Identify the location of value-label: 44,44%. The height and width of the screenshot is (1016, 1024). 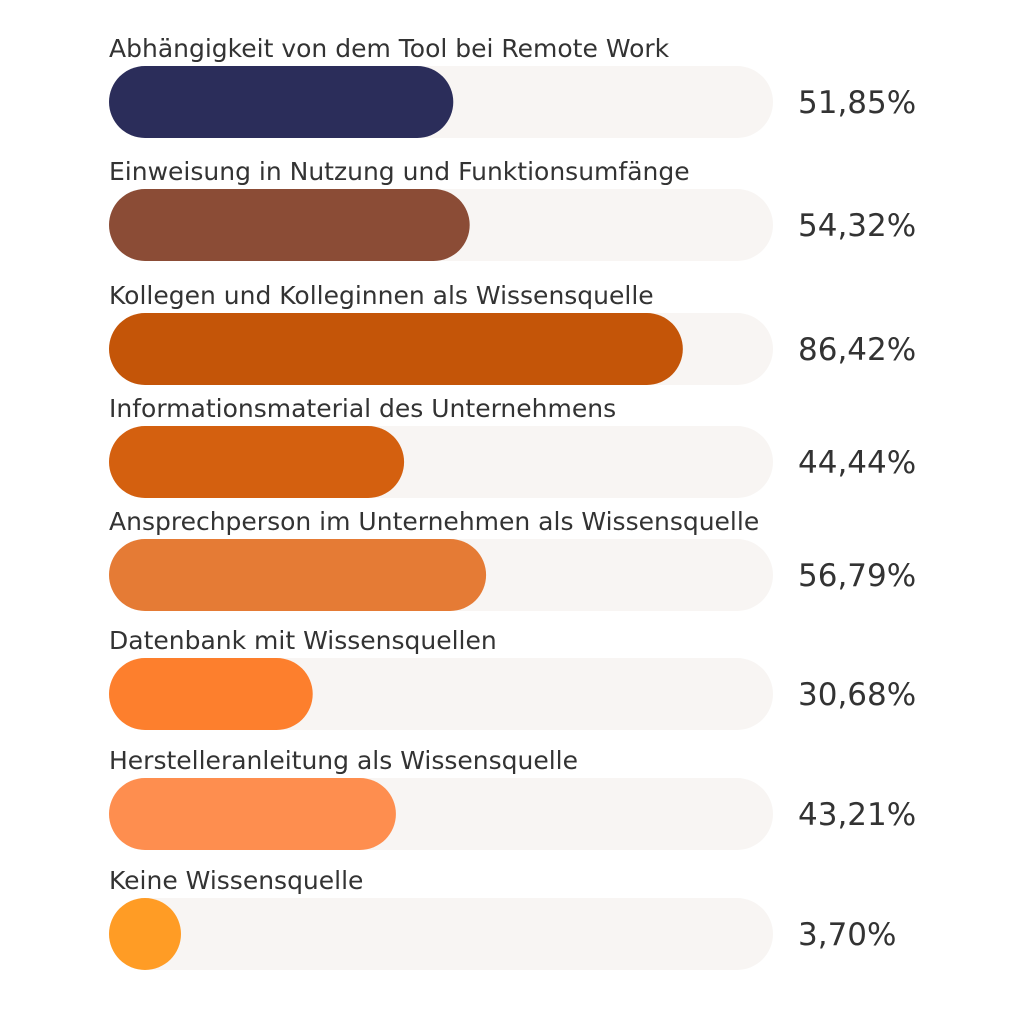
(857, 463).